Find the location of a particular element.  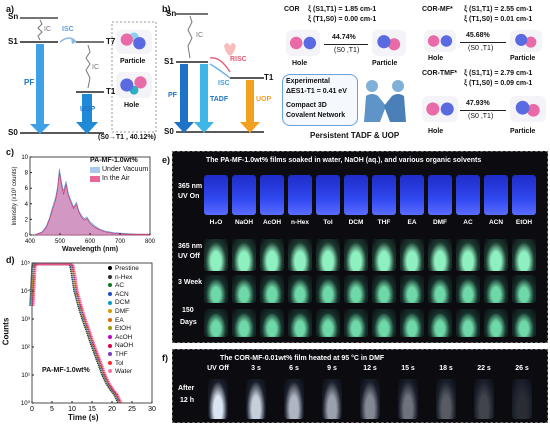

chart-c-xlabel: Wavelength (nm) is located at coordinates (90, 249).